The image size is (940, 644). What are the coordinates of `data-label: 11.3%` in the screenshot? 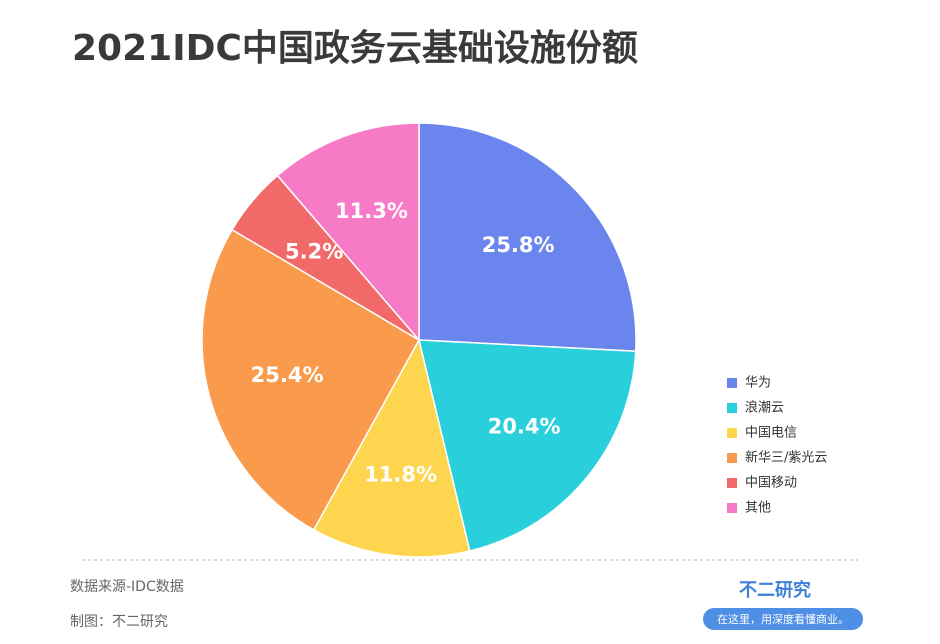 It's located at (371, 211).